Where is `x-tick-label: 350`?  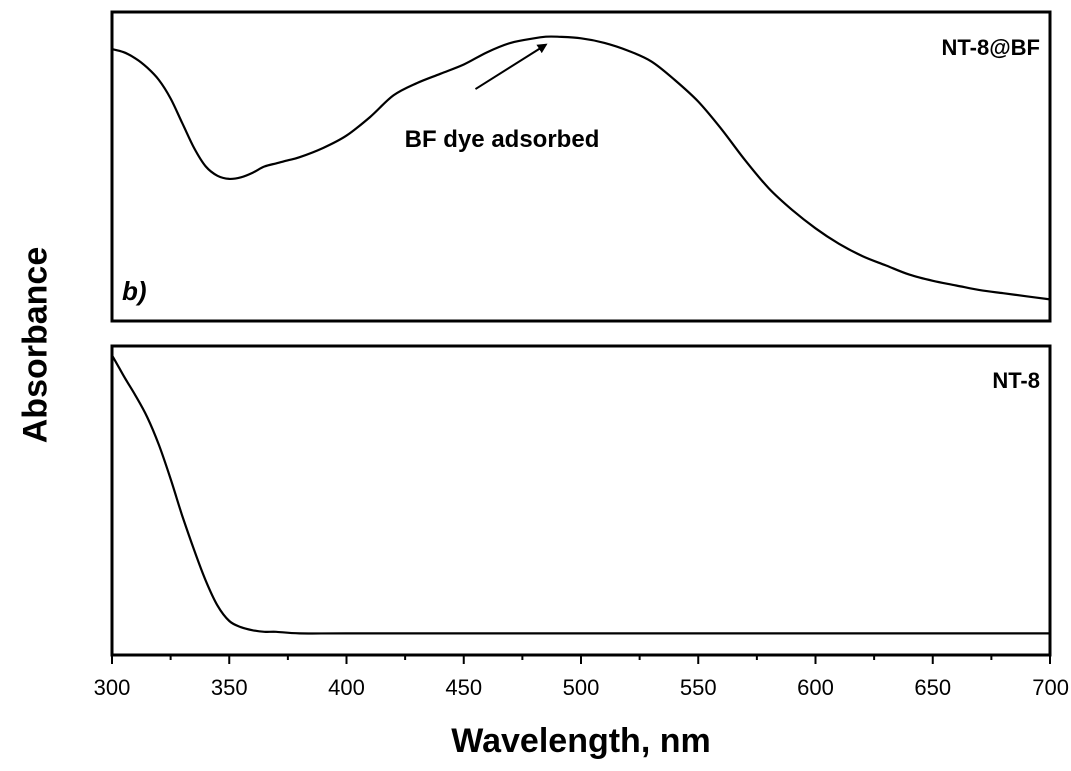 x-tick-label: 350 is located at coordinates (229, 687).